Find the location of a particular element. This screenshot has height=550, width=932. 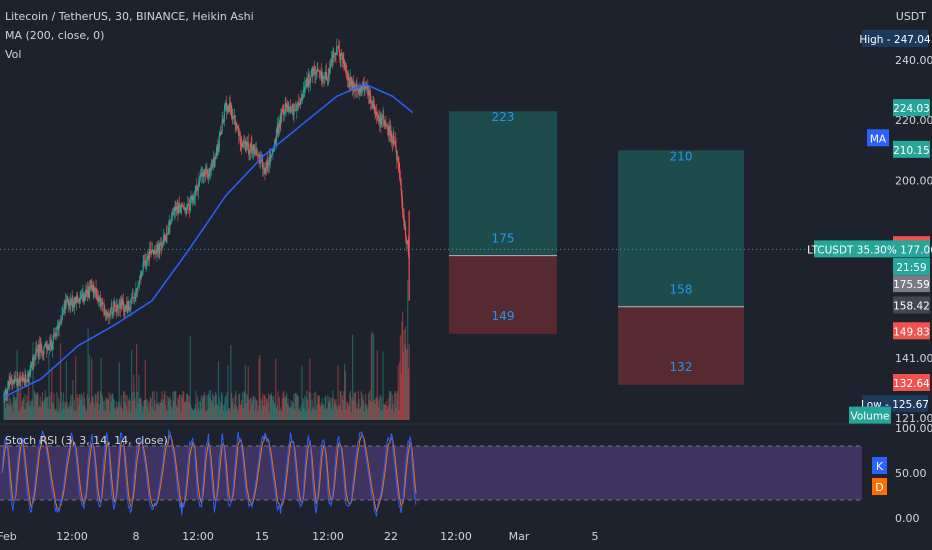

ma-legend: MA (200, close, 0) is located at coordinates (55, 35).